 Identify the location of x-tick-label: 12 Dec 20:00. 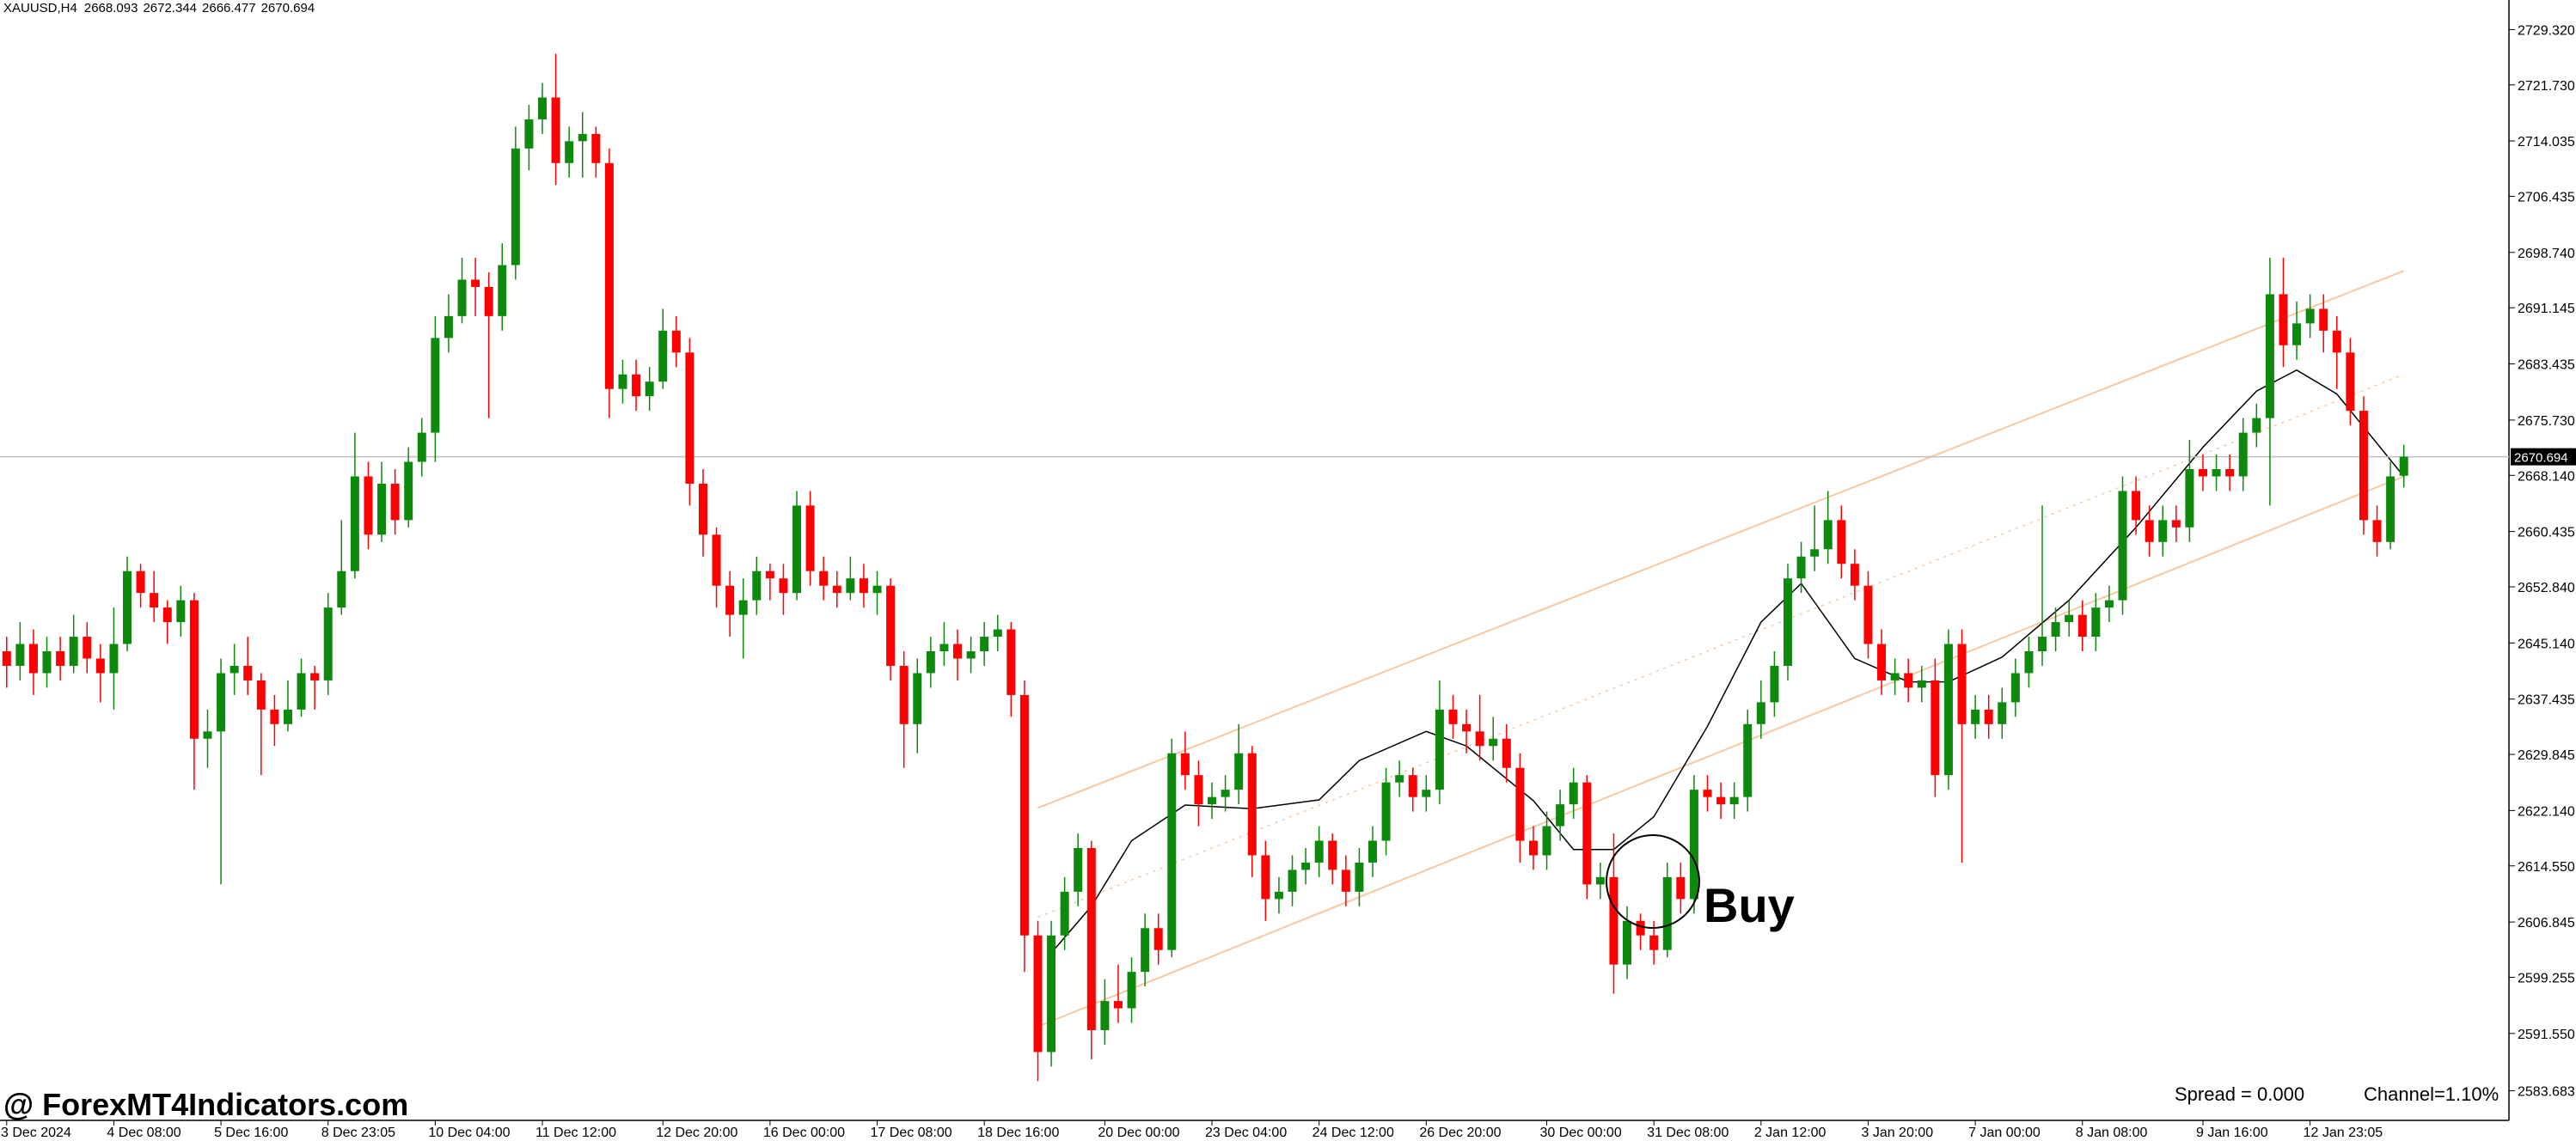
(696, 1133).